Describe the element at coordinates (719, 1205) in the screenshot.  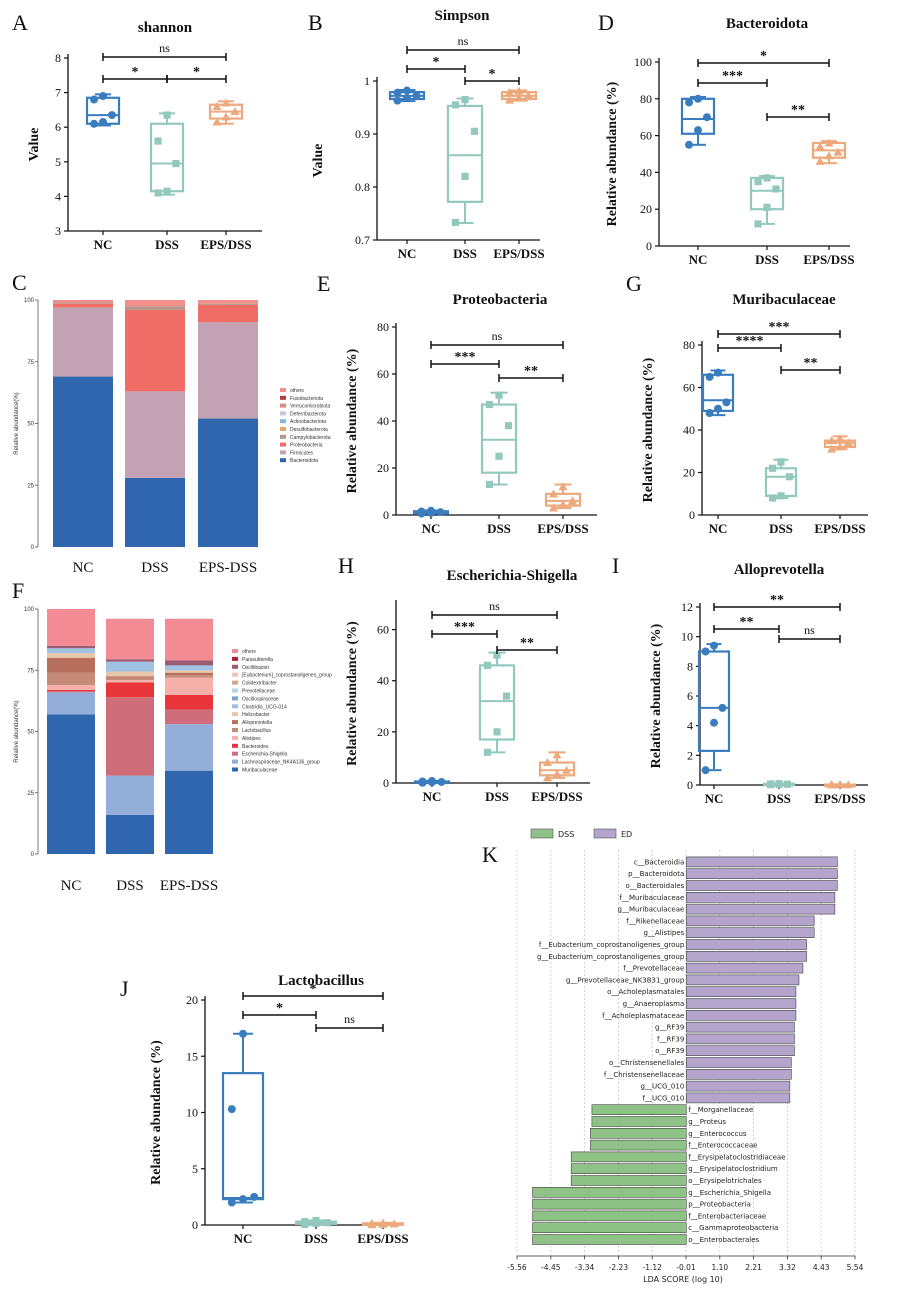
I see `panel-k-bar-label: p__Proteobacteria` at that location.